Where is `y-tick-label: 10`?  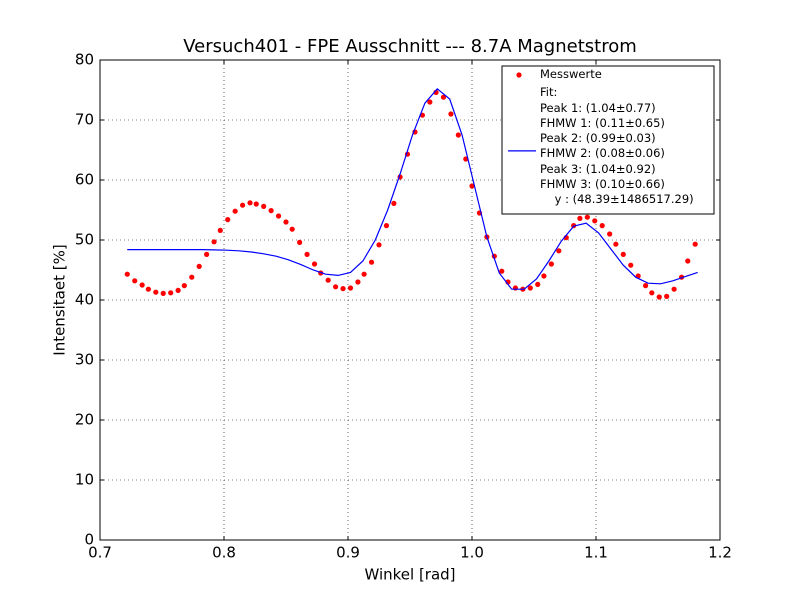
y-tick-label: 10 is located at coordinates (84, 480).